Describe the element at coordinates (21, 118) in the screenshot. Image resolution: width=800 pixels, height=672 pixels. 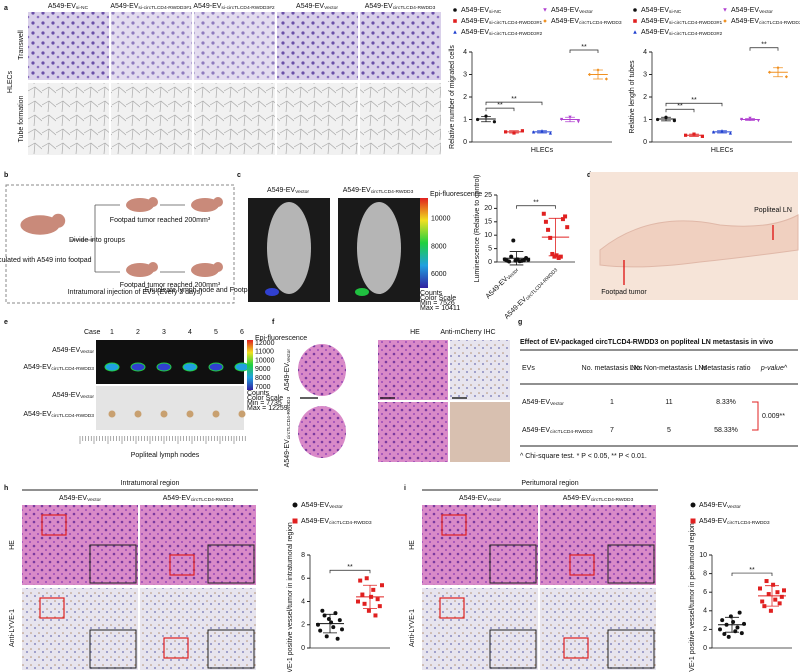
I see `row-label: Tube formation` at that location.